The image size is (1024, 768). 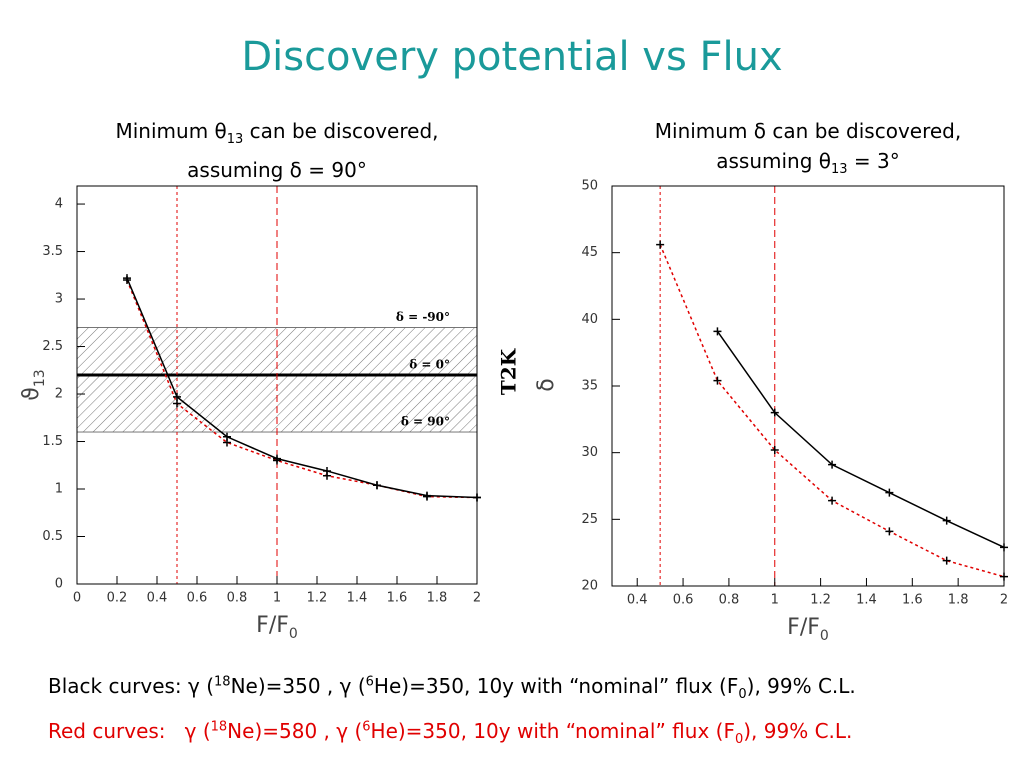 I want to click on text-run: 18, so click(x=222, y=682).